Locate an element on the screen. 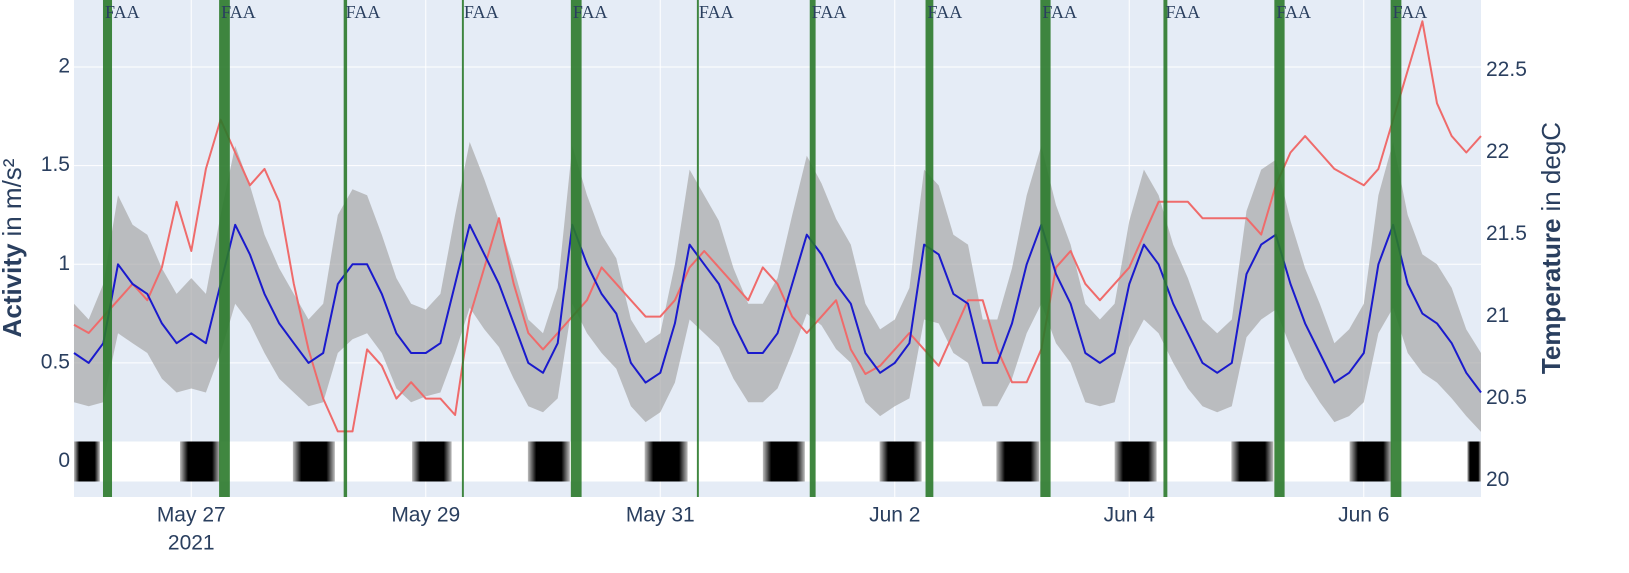  x-tick-label: May 31 is located at coordinates (660, 515).